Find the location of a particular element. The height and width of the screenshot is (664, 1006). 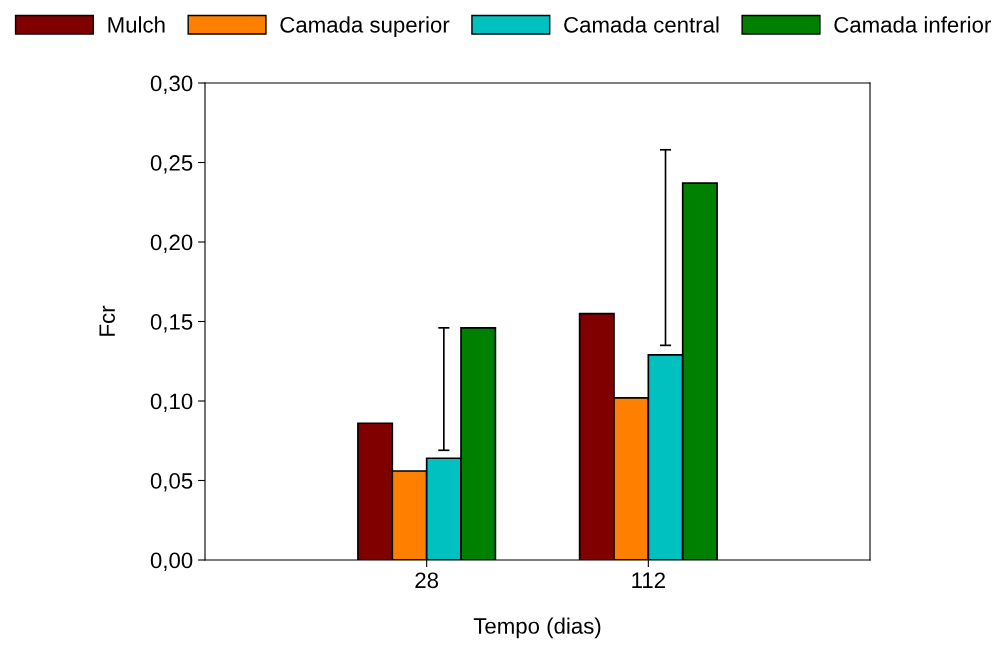

legend-label: Mulch is located at coordinates (136, 24).